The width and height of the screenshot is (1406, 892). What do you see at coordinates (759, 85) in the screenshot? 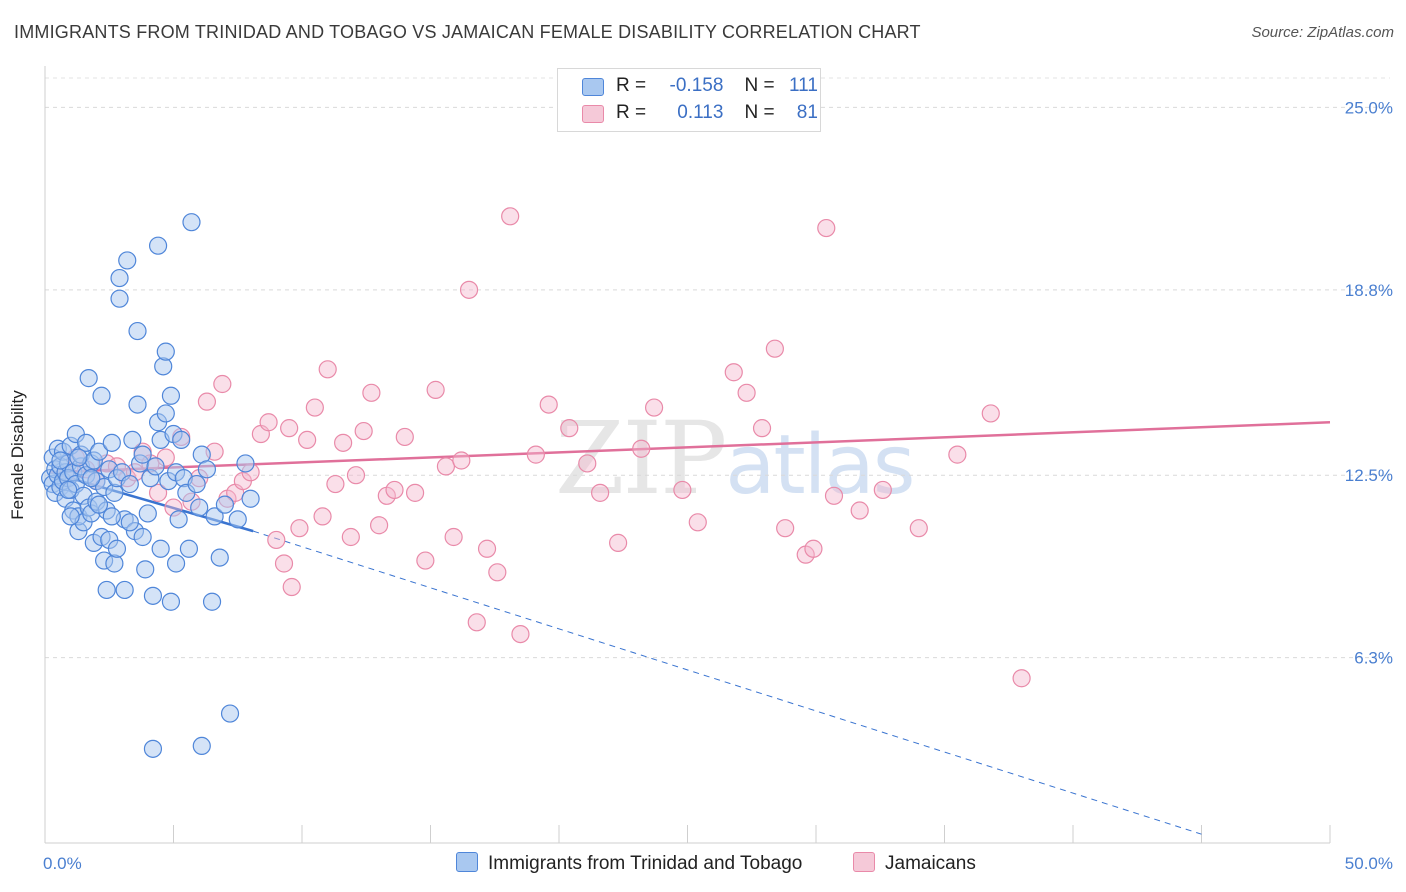
I see `legend-n-label: N =` at bounding box center [759, 85].